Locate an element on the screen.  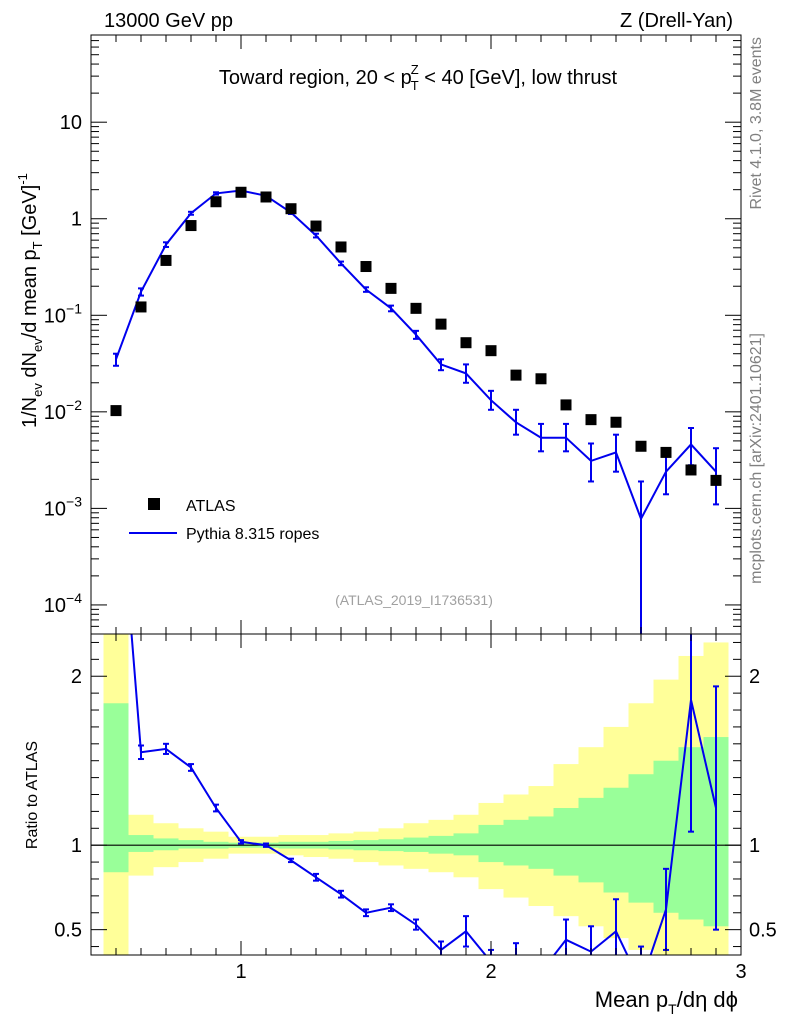
legend-label-pythia: Pythia 8.315 ropes is located at coordinates (252, 534).